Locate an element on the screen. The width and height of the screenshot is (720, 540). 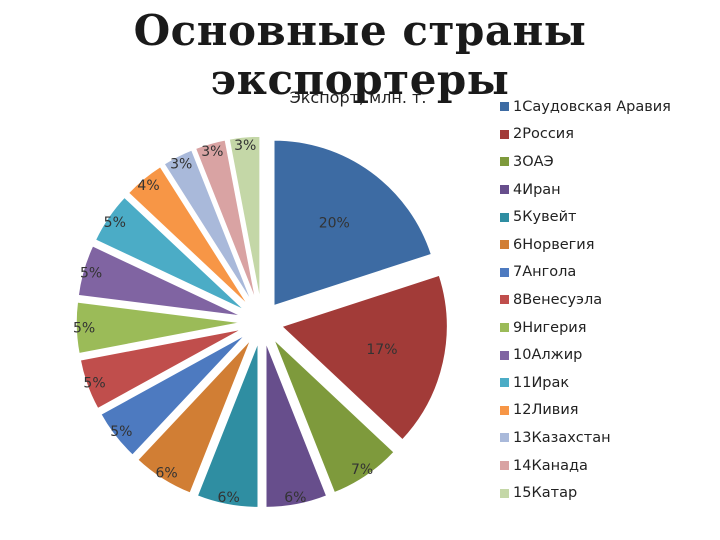
legend-item: 2Россия is located at coordinates (585, 135).